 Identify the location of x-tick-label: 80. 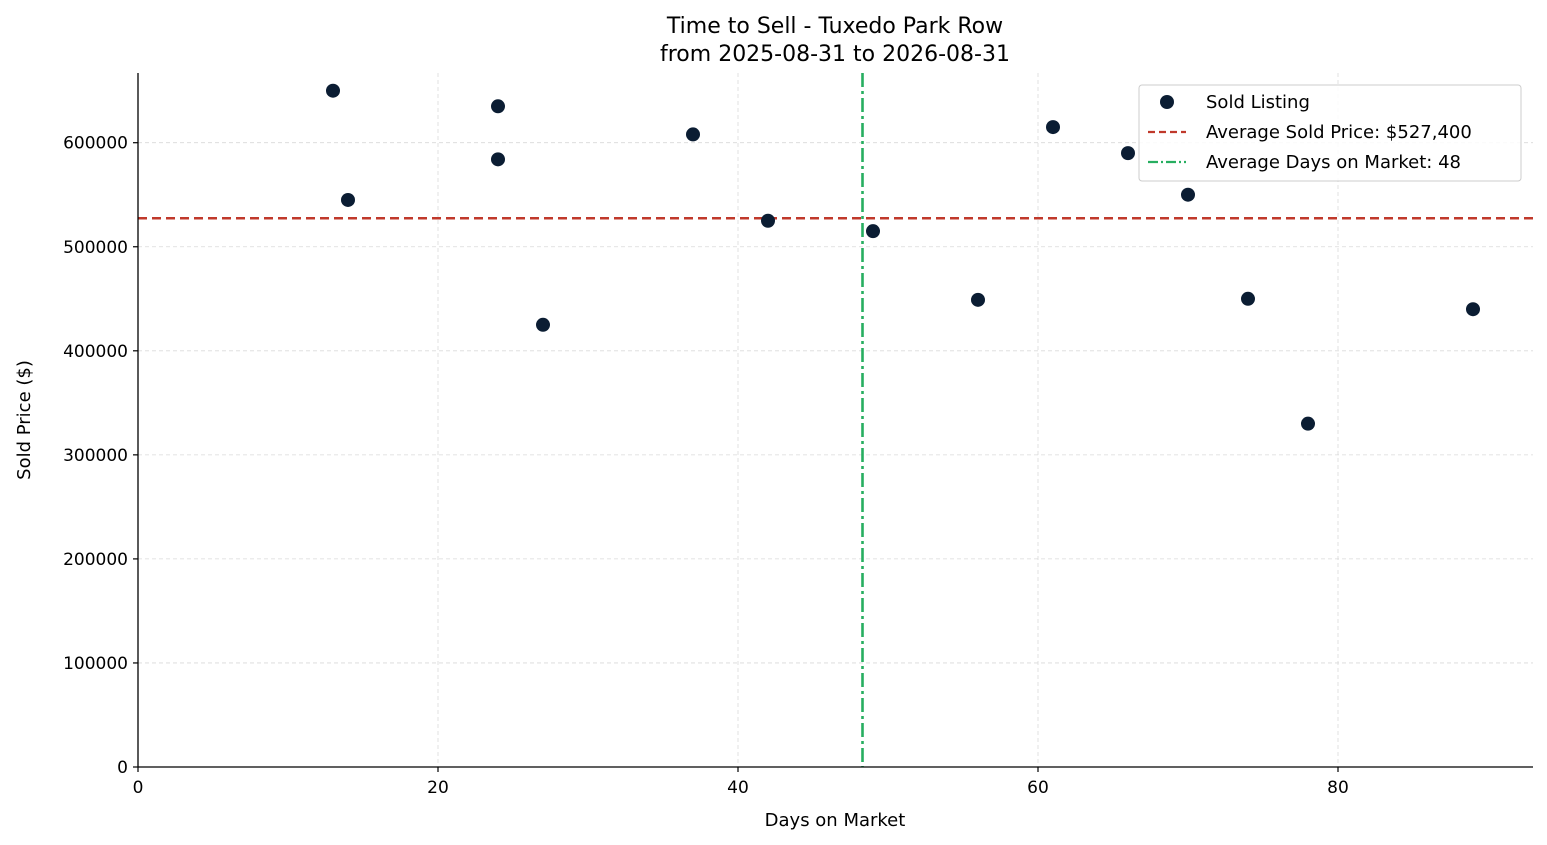
(1338, 788).